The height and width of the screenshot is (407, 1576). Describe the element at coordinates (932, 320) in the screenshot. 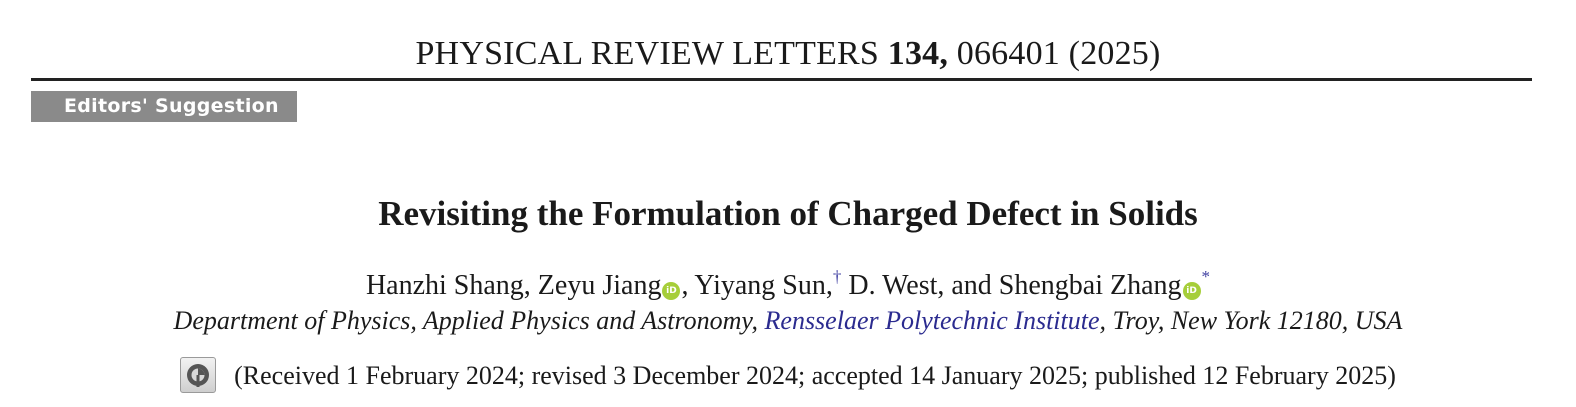

I see `institution-link: Rensselaer Polytechnic Institute` at that location.